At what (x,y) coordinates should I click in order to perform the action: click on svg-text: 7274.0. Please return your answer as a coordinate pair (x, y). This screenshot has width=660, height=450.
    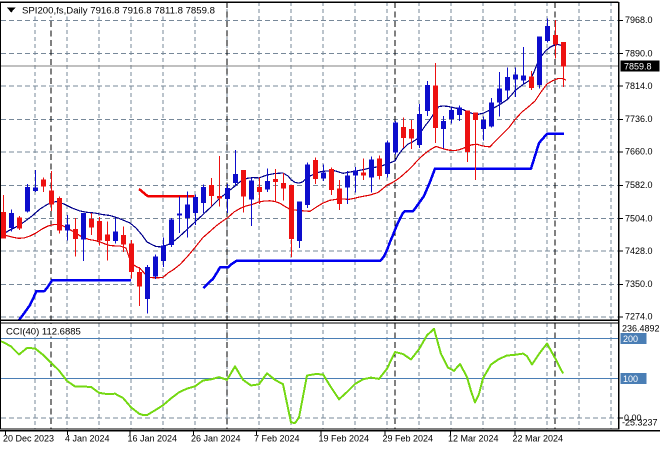
    Looking at the image, I should click on (639, 317).